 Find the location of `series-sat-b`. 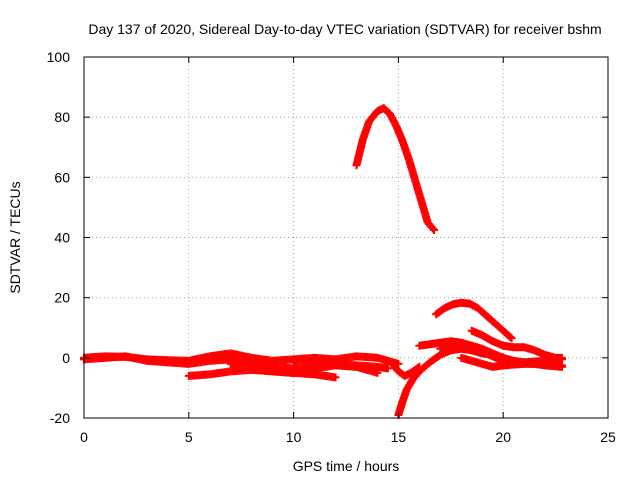

series-sat-b is located at coordinates (199, 363).